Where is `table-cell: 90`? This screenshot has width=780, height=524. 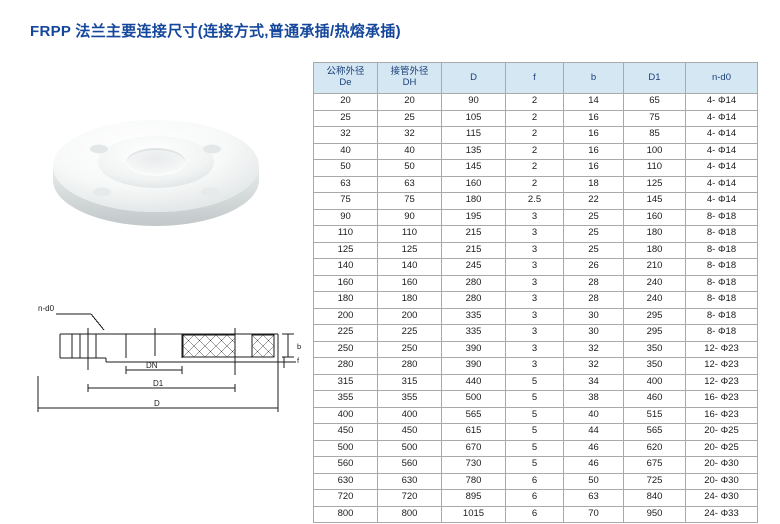 table-cell: 90 is located at coordinates (409, 217).